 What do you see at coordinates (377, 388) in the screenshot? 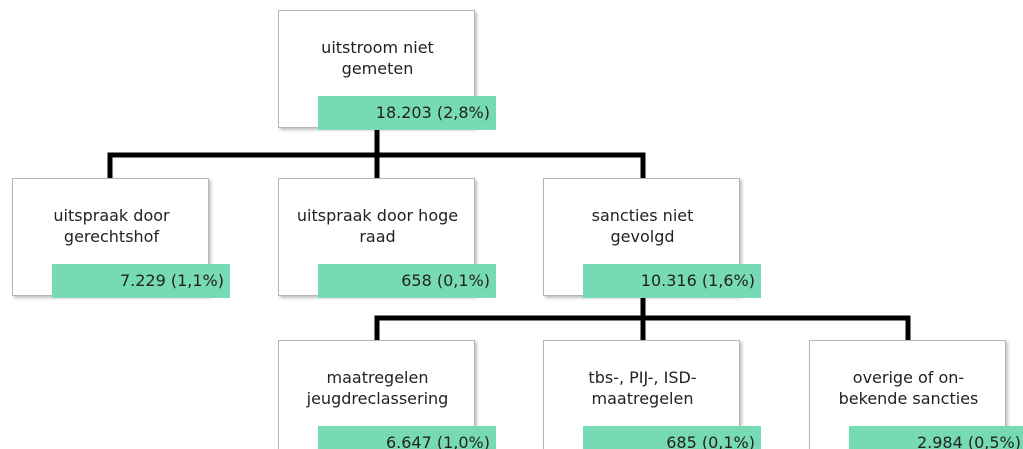
I see `node-label: maatregelen jeugdreclassering` at bounding box center [377, 388].